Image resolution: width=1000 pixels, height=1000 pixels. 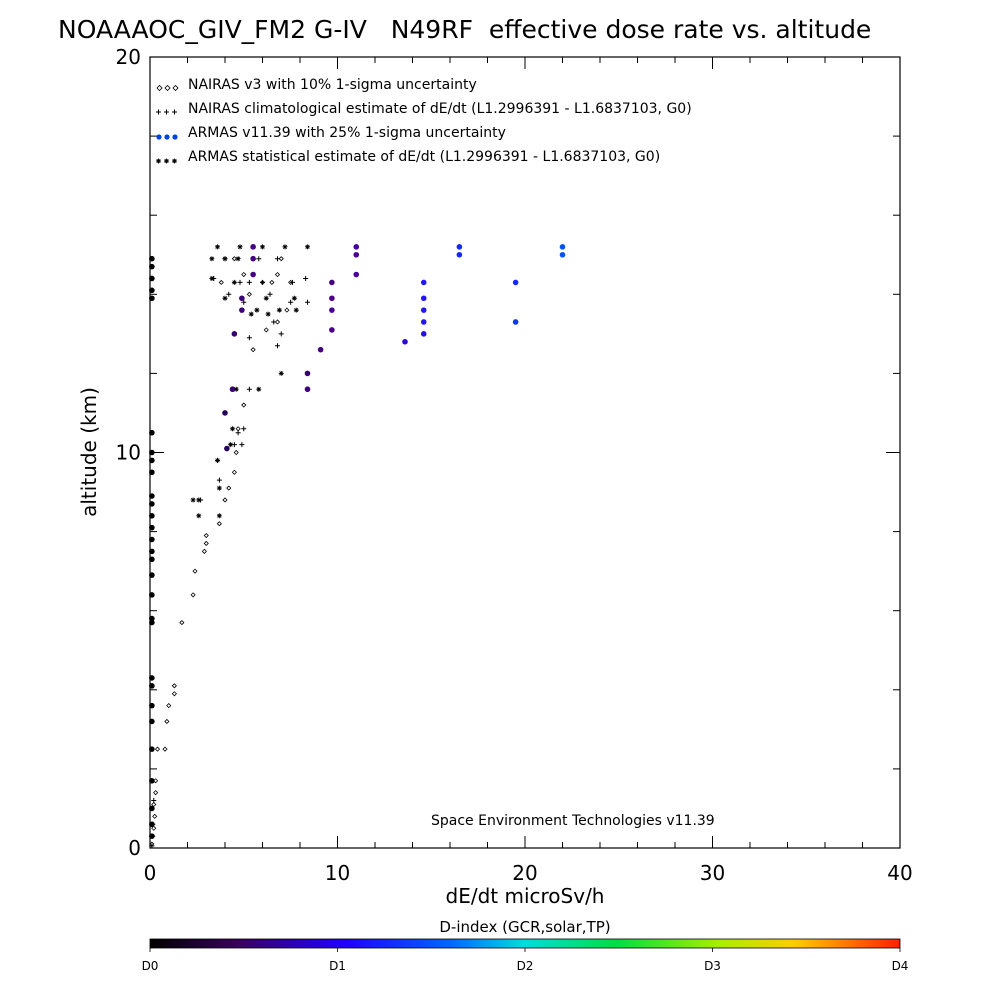 I want to click on x-tick-label: 30, so click(x=712, y=873).